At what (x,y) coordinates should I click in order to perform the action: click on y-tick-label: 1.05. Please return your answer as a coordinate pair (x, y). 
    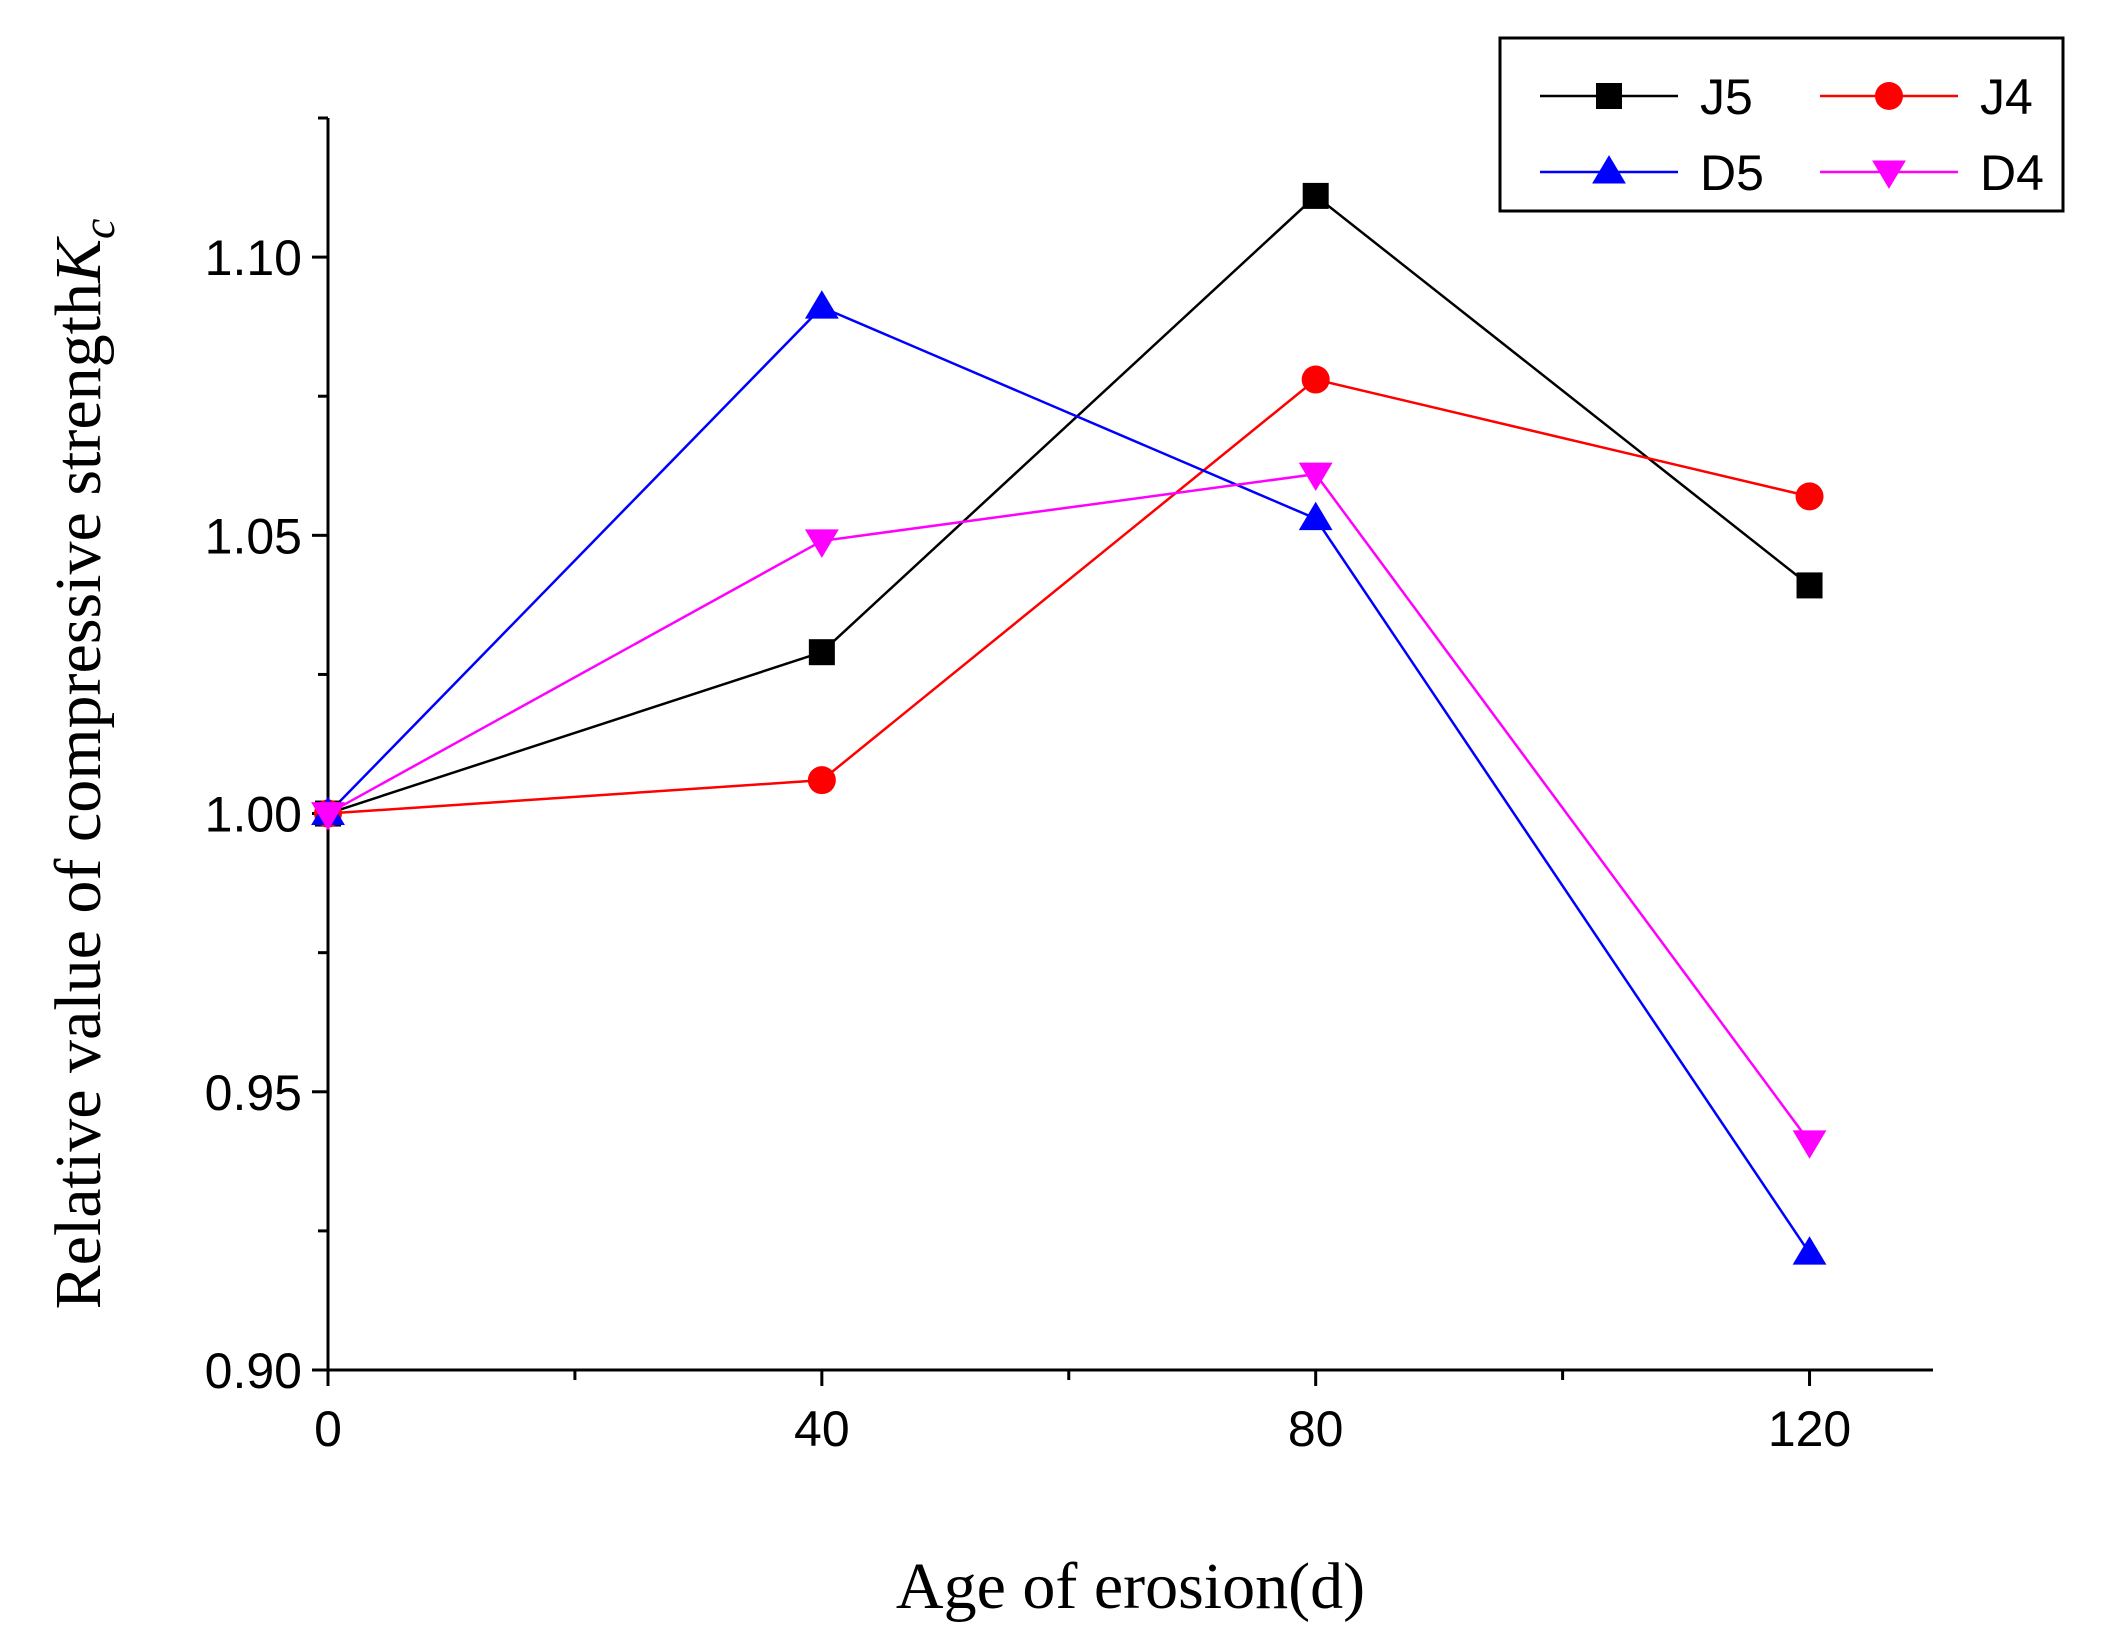
    Looking at the image, I should click on (253, 536).